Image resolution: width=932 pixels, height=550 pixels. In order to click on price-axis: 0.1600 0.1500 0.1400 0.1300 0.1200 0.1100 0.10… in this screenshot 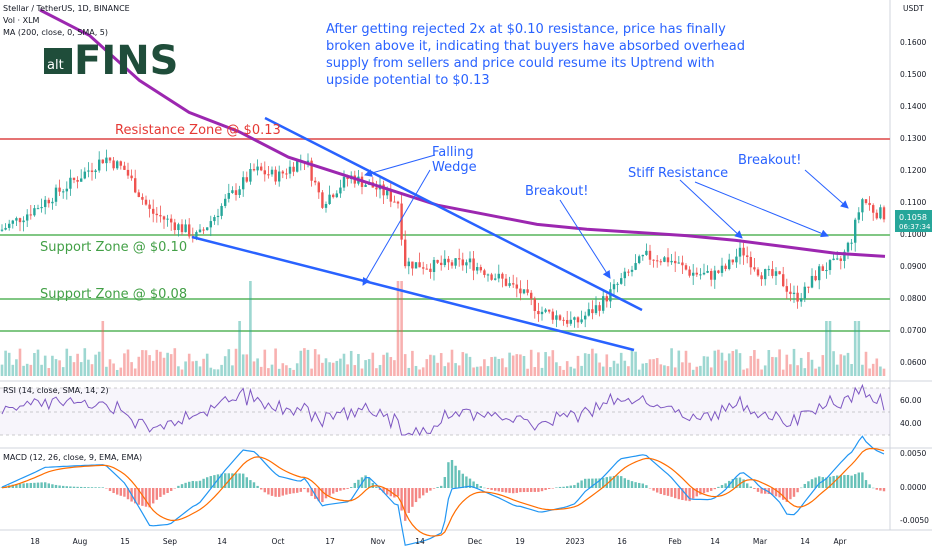, I will do `click(913, 202)`.